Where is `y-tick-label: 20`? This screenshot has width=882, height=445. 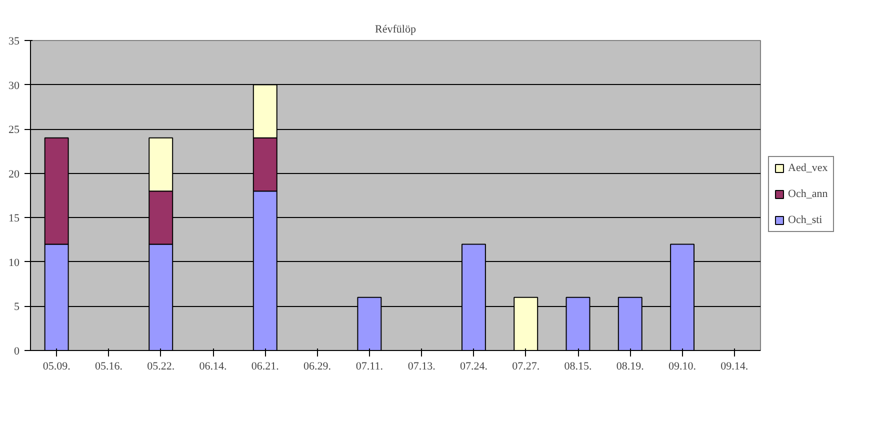
y-tick-label: 20 is located at coordinates (14, 174).